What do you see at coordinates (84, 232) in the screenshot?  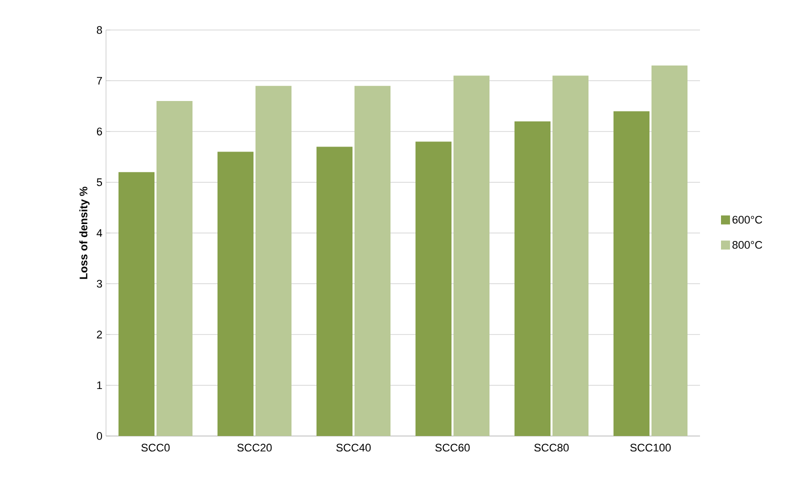 I see `y-axis-title: Loss of density %` at bounding box center [84, 232].